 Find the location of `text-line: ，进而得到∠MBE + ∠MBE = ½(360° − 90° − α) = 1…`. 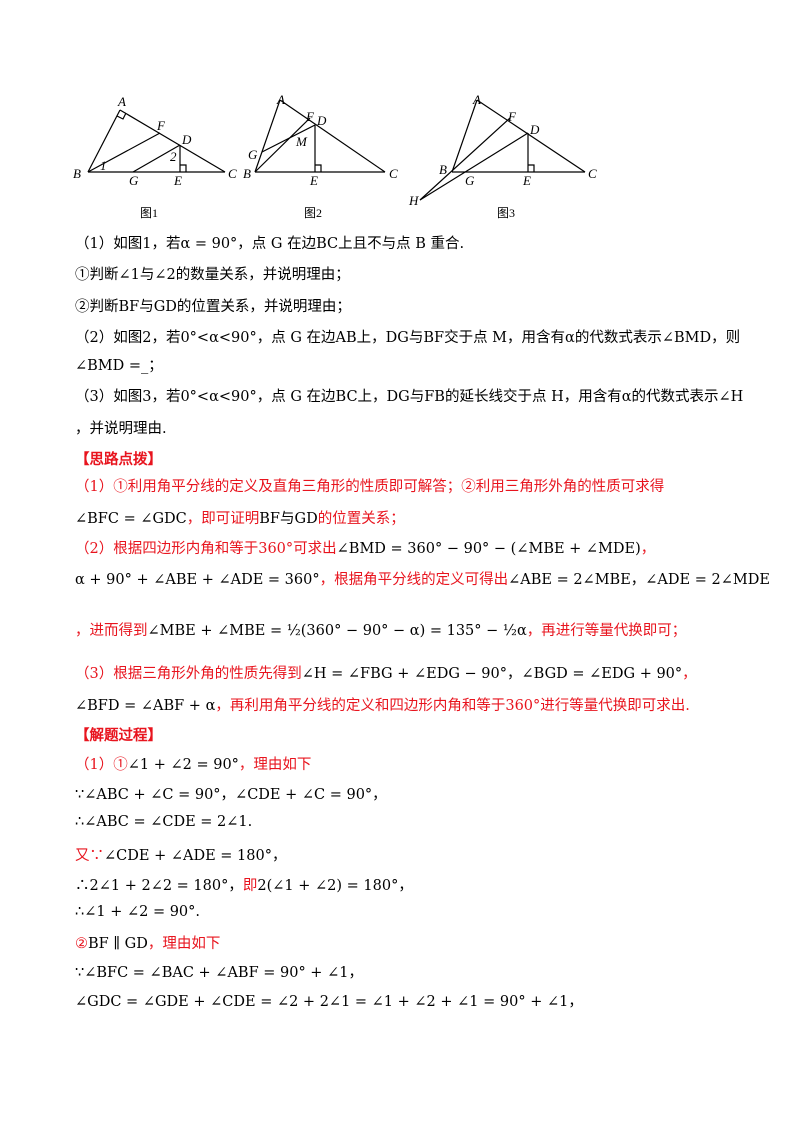

text-line: ，进而得到∠MBE + ∠MBE = ½(360° − 90° − α) = 1… is located at coordinates (380, 629).